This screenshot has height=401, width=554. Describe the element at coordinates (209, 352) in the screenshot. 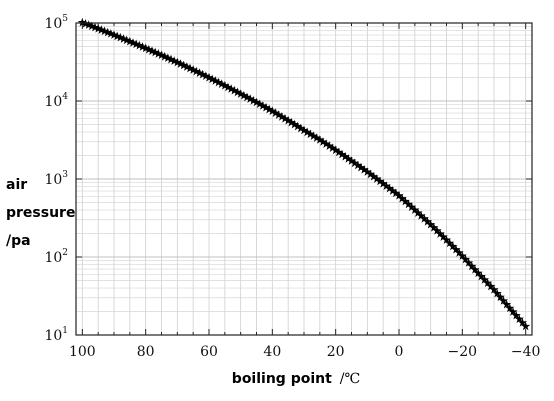

I see `x-tick-label: 60` at that location.